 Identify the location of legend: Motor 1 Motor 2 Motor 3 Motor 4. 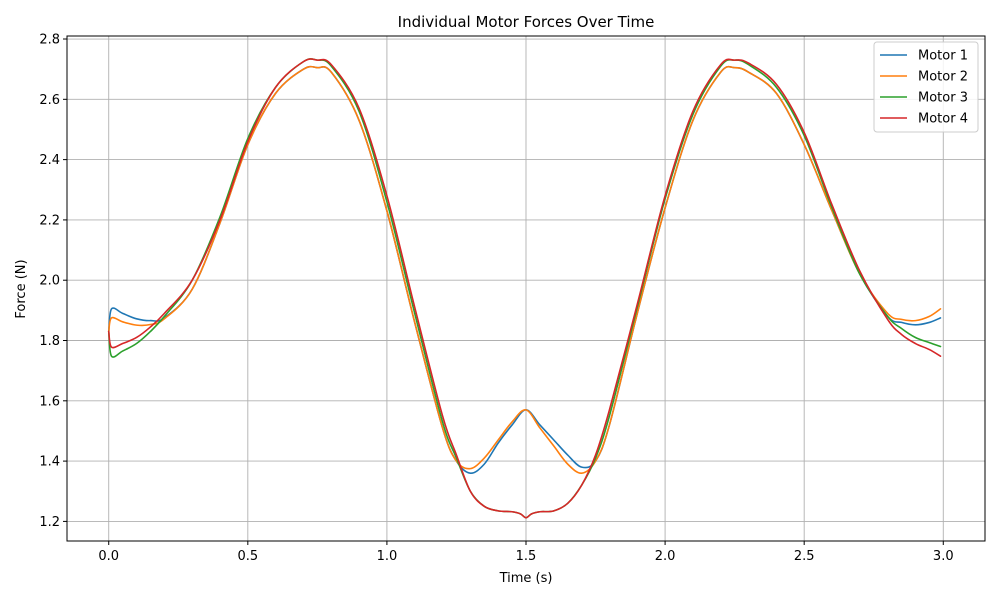
(926, 87).